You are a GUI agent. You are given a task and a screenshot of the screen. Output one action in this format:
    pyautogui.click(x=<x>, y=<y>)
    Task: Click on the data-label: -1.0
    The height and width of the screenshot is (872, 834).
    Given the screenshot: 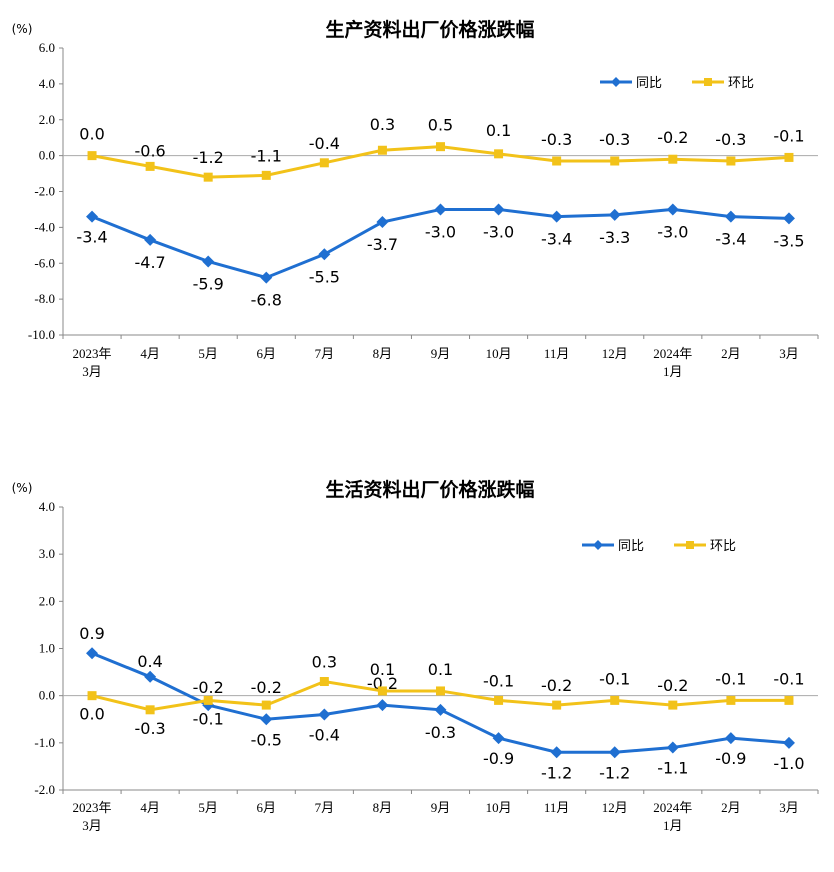 What is the action you would take?
    pyautogui.click(x=788, y=763)
    